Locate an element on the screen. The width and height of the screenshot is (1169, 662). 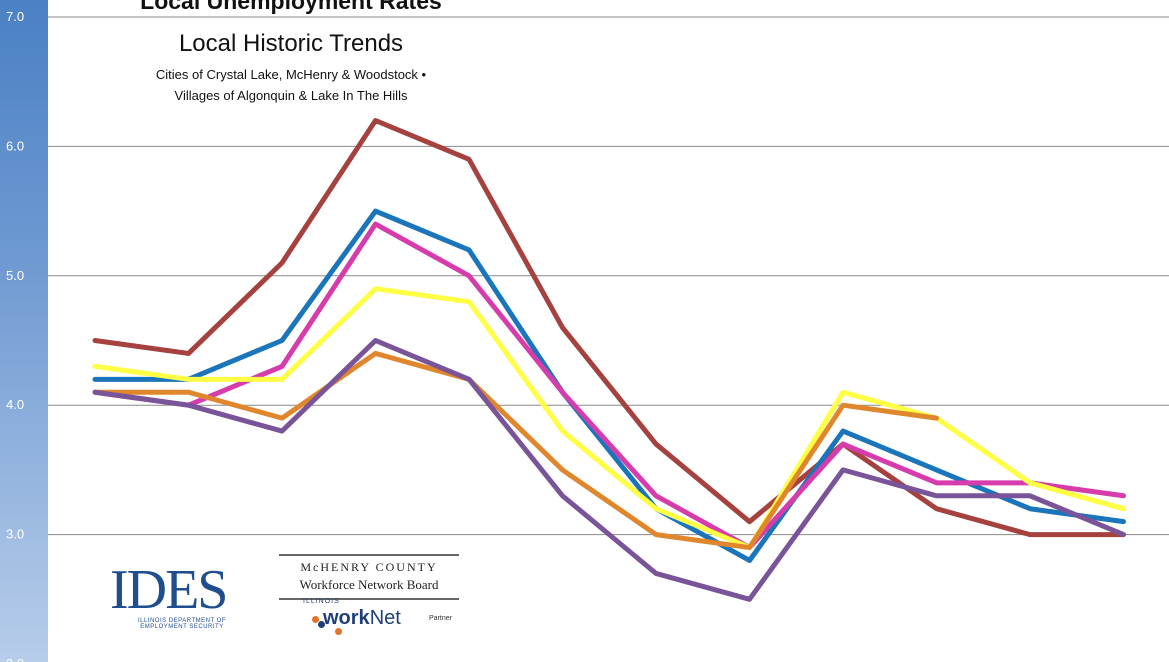
worknet-illinois-label: ILLINOIS is located at coordinates (321, 601).